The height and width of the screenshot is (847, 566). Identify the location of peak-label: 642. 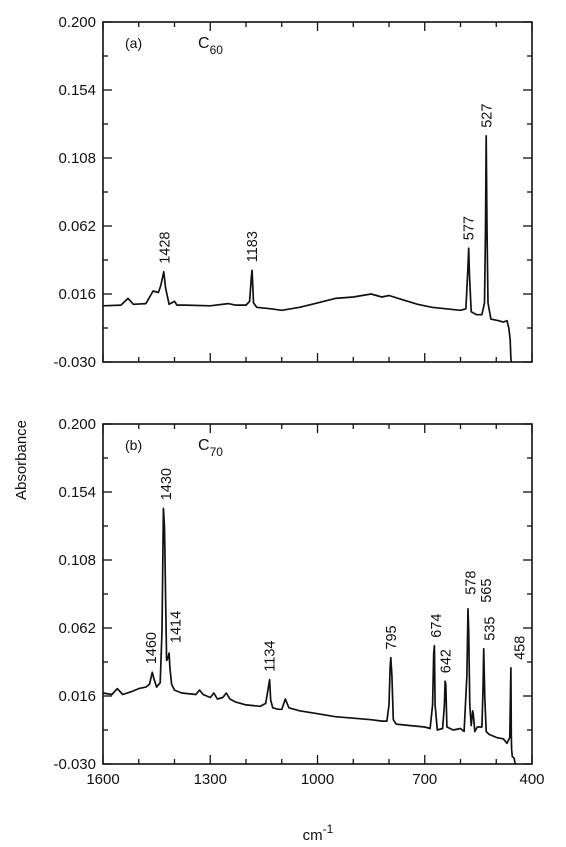
(447, 661).